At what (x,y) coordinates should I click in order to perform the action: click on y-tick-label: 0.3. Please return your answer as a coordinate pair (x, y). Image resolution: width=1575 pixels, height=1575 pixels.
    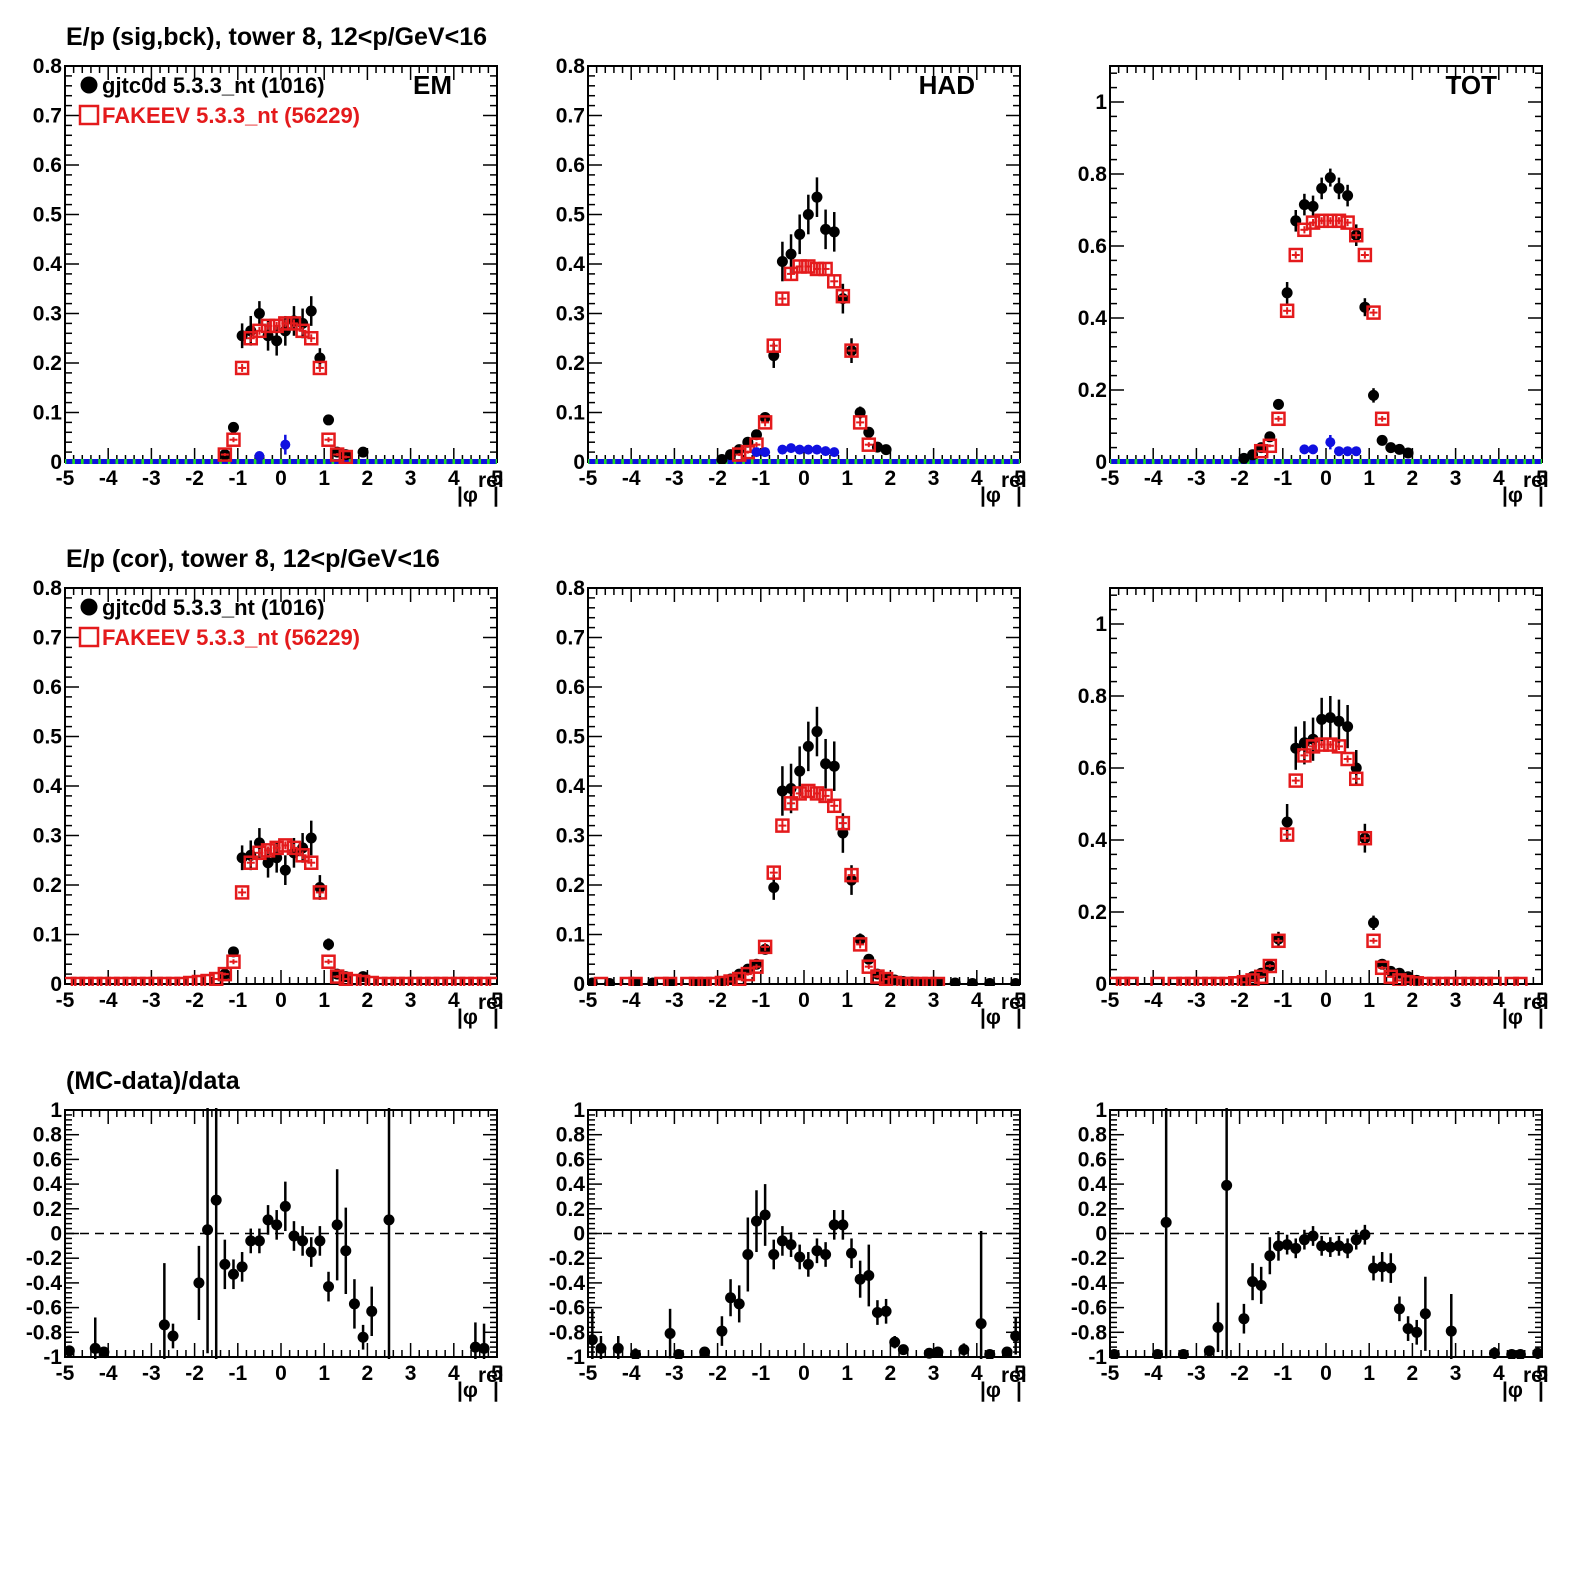
    Looking at the image, I should click on (47, 314).